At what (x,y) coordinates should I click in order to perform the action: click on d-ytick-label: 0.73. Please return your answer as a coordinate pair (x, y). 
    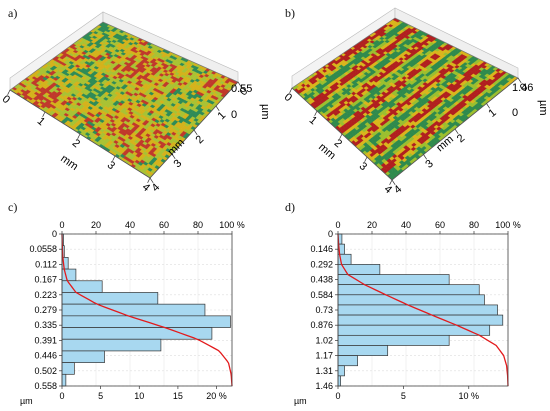
    Looking at the image, I should click on (324, 310).